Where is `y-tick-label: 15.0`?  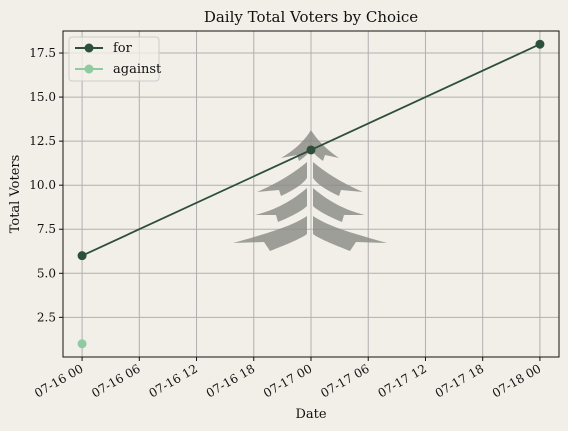 y-tick-label: 15.0 is located at coordinates (42, 97).